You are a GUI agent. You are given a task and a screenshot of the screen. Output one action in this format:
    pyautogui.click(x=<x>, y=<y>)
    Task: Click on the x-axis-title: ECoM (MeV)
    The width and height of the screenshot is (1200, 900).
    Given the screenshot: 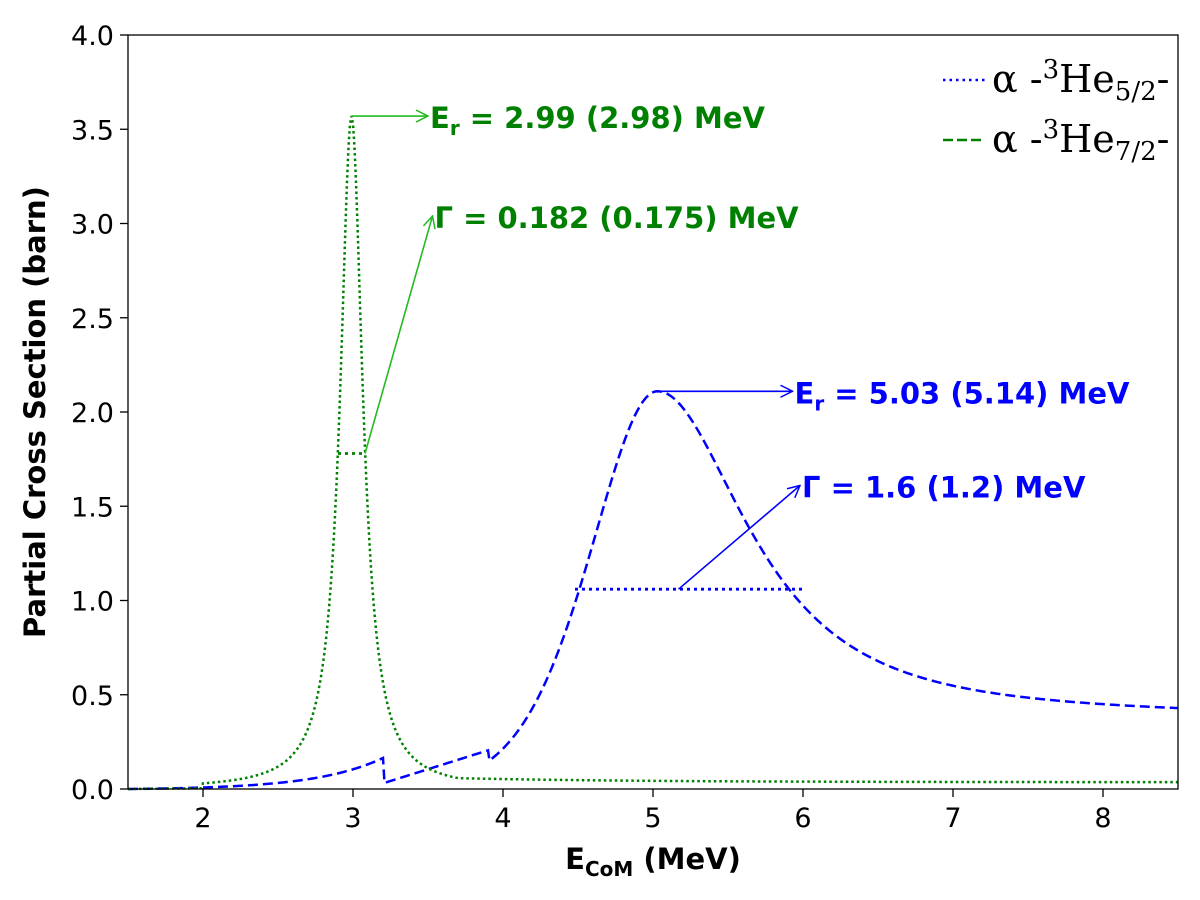 What is the action you would take?
    pyautogui.click(x=653, y=861)
    